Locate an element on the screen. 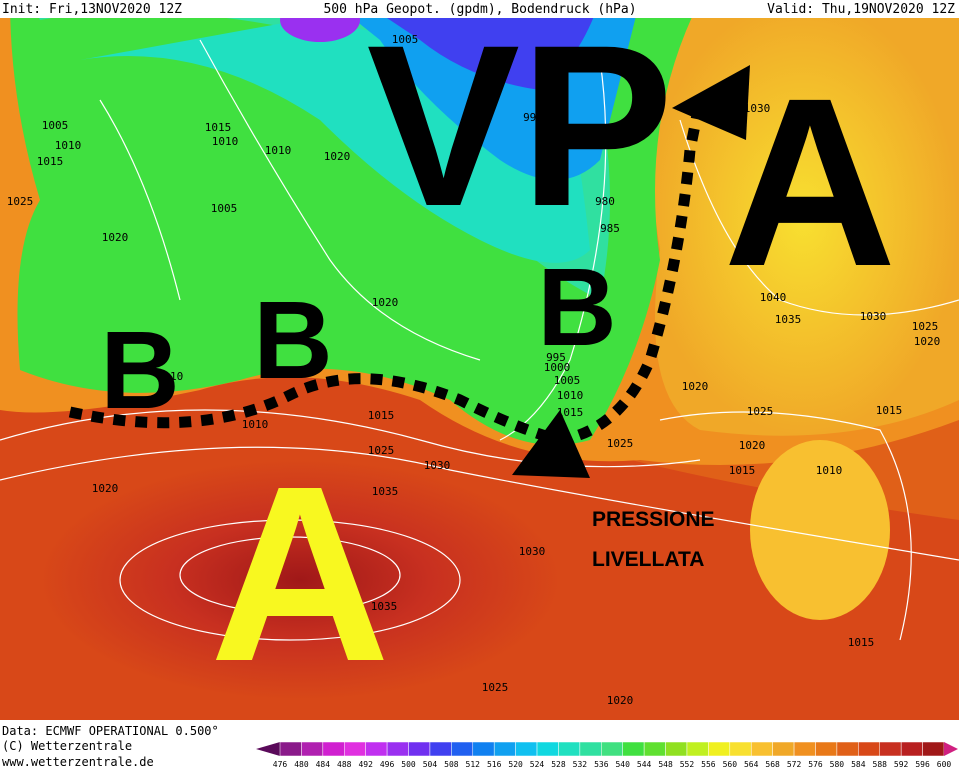 This screenshot has width=959, height=770. arrow-head is located at coordinates (551, 444).